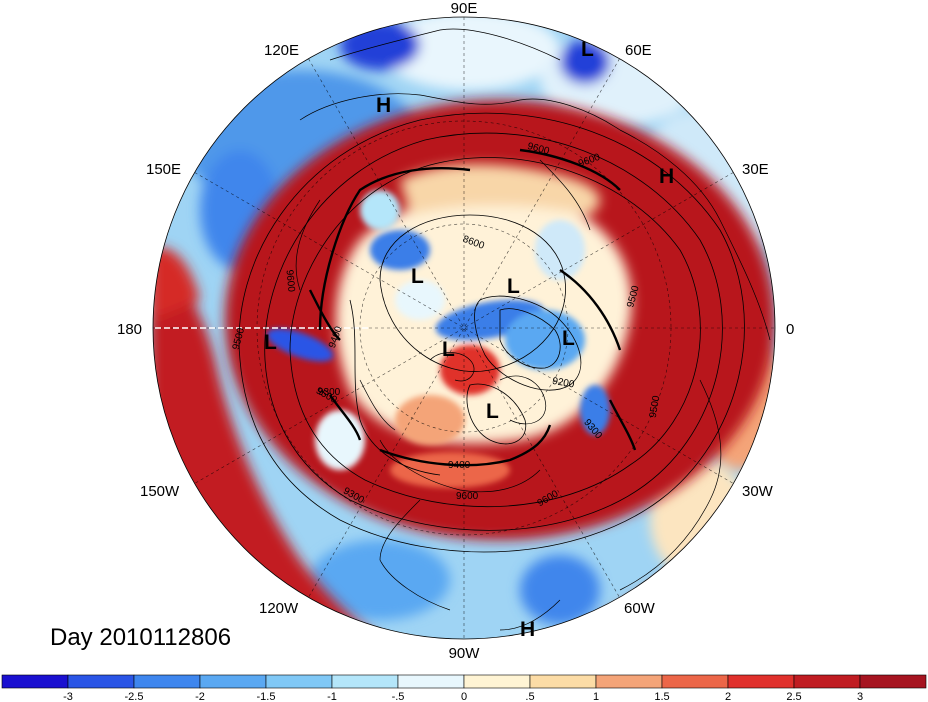 The height and width of the screenshot is (702, 928). Describe the element at coordinates (163, 169) in the screenshot. I see `lon-label-150e: 150E` at that location.